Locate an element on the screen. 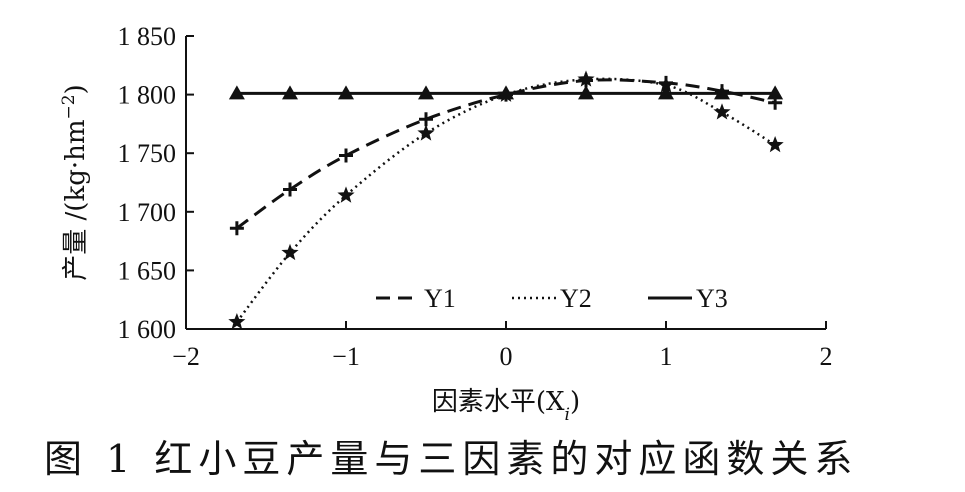 The height and width of the screenshot is (492, 965). x-tick-label: −1 is located at coordinates (346, 356).